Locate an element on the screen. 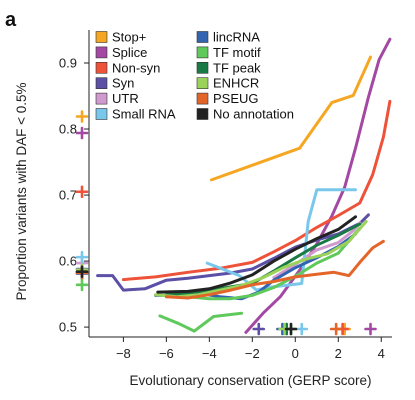 This screenshot has width=415, height=400. x-tick-label: −6 is located at coordinates (166, 353).